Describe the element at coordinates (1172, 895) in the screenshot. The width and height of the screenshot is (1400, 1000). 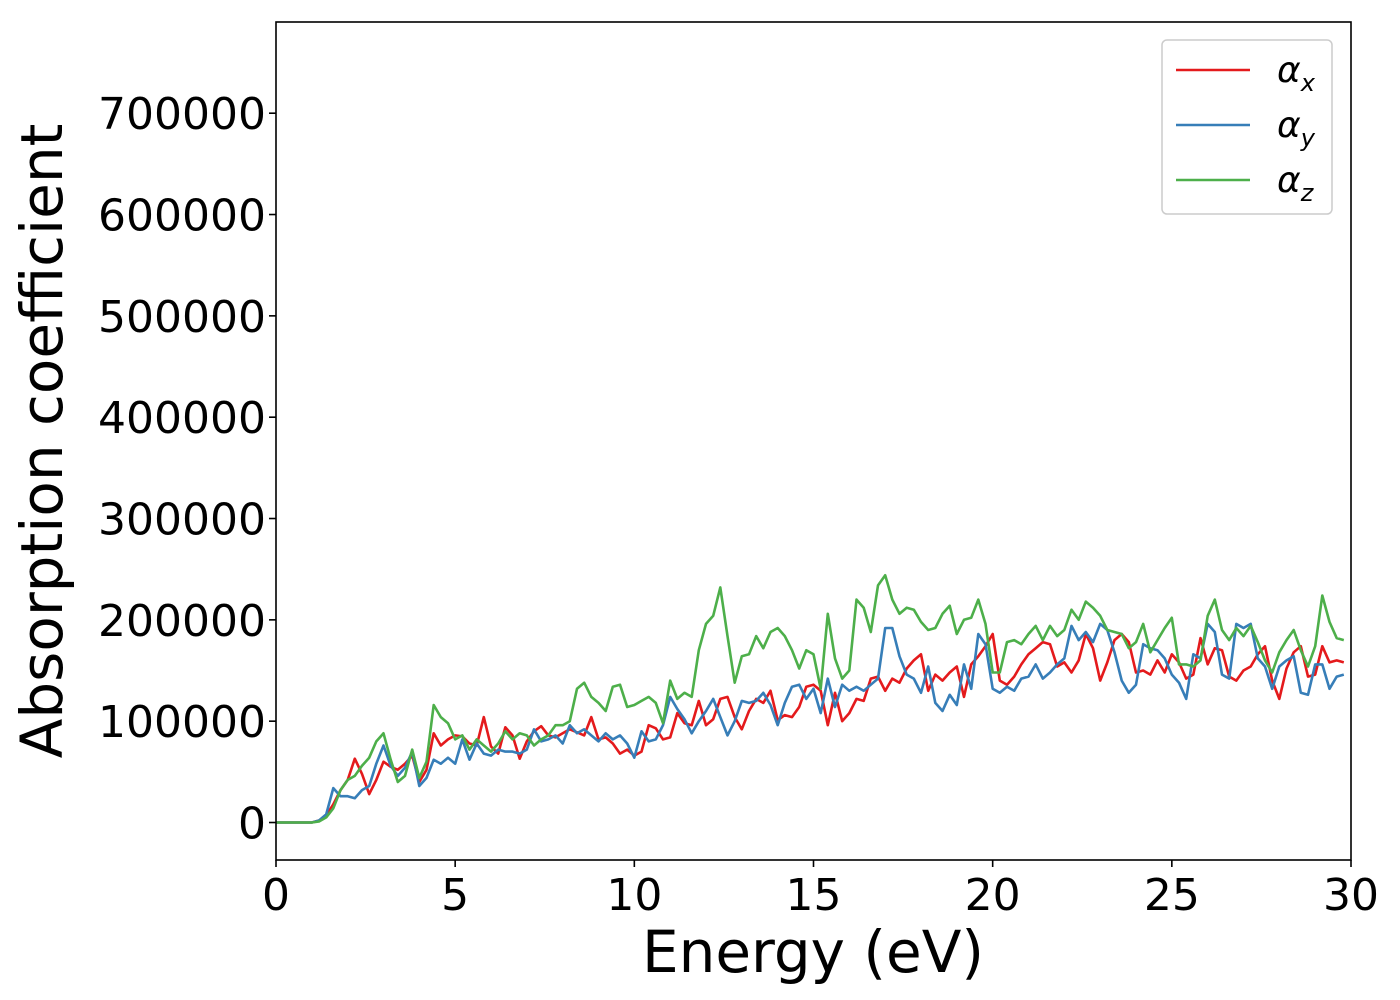
I see `x-tick-label: 25` at that location.